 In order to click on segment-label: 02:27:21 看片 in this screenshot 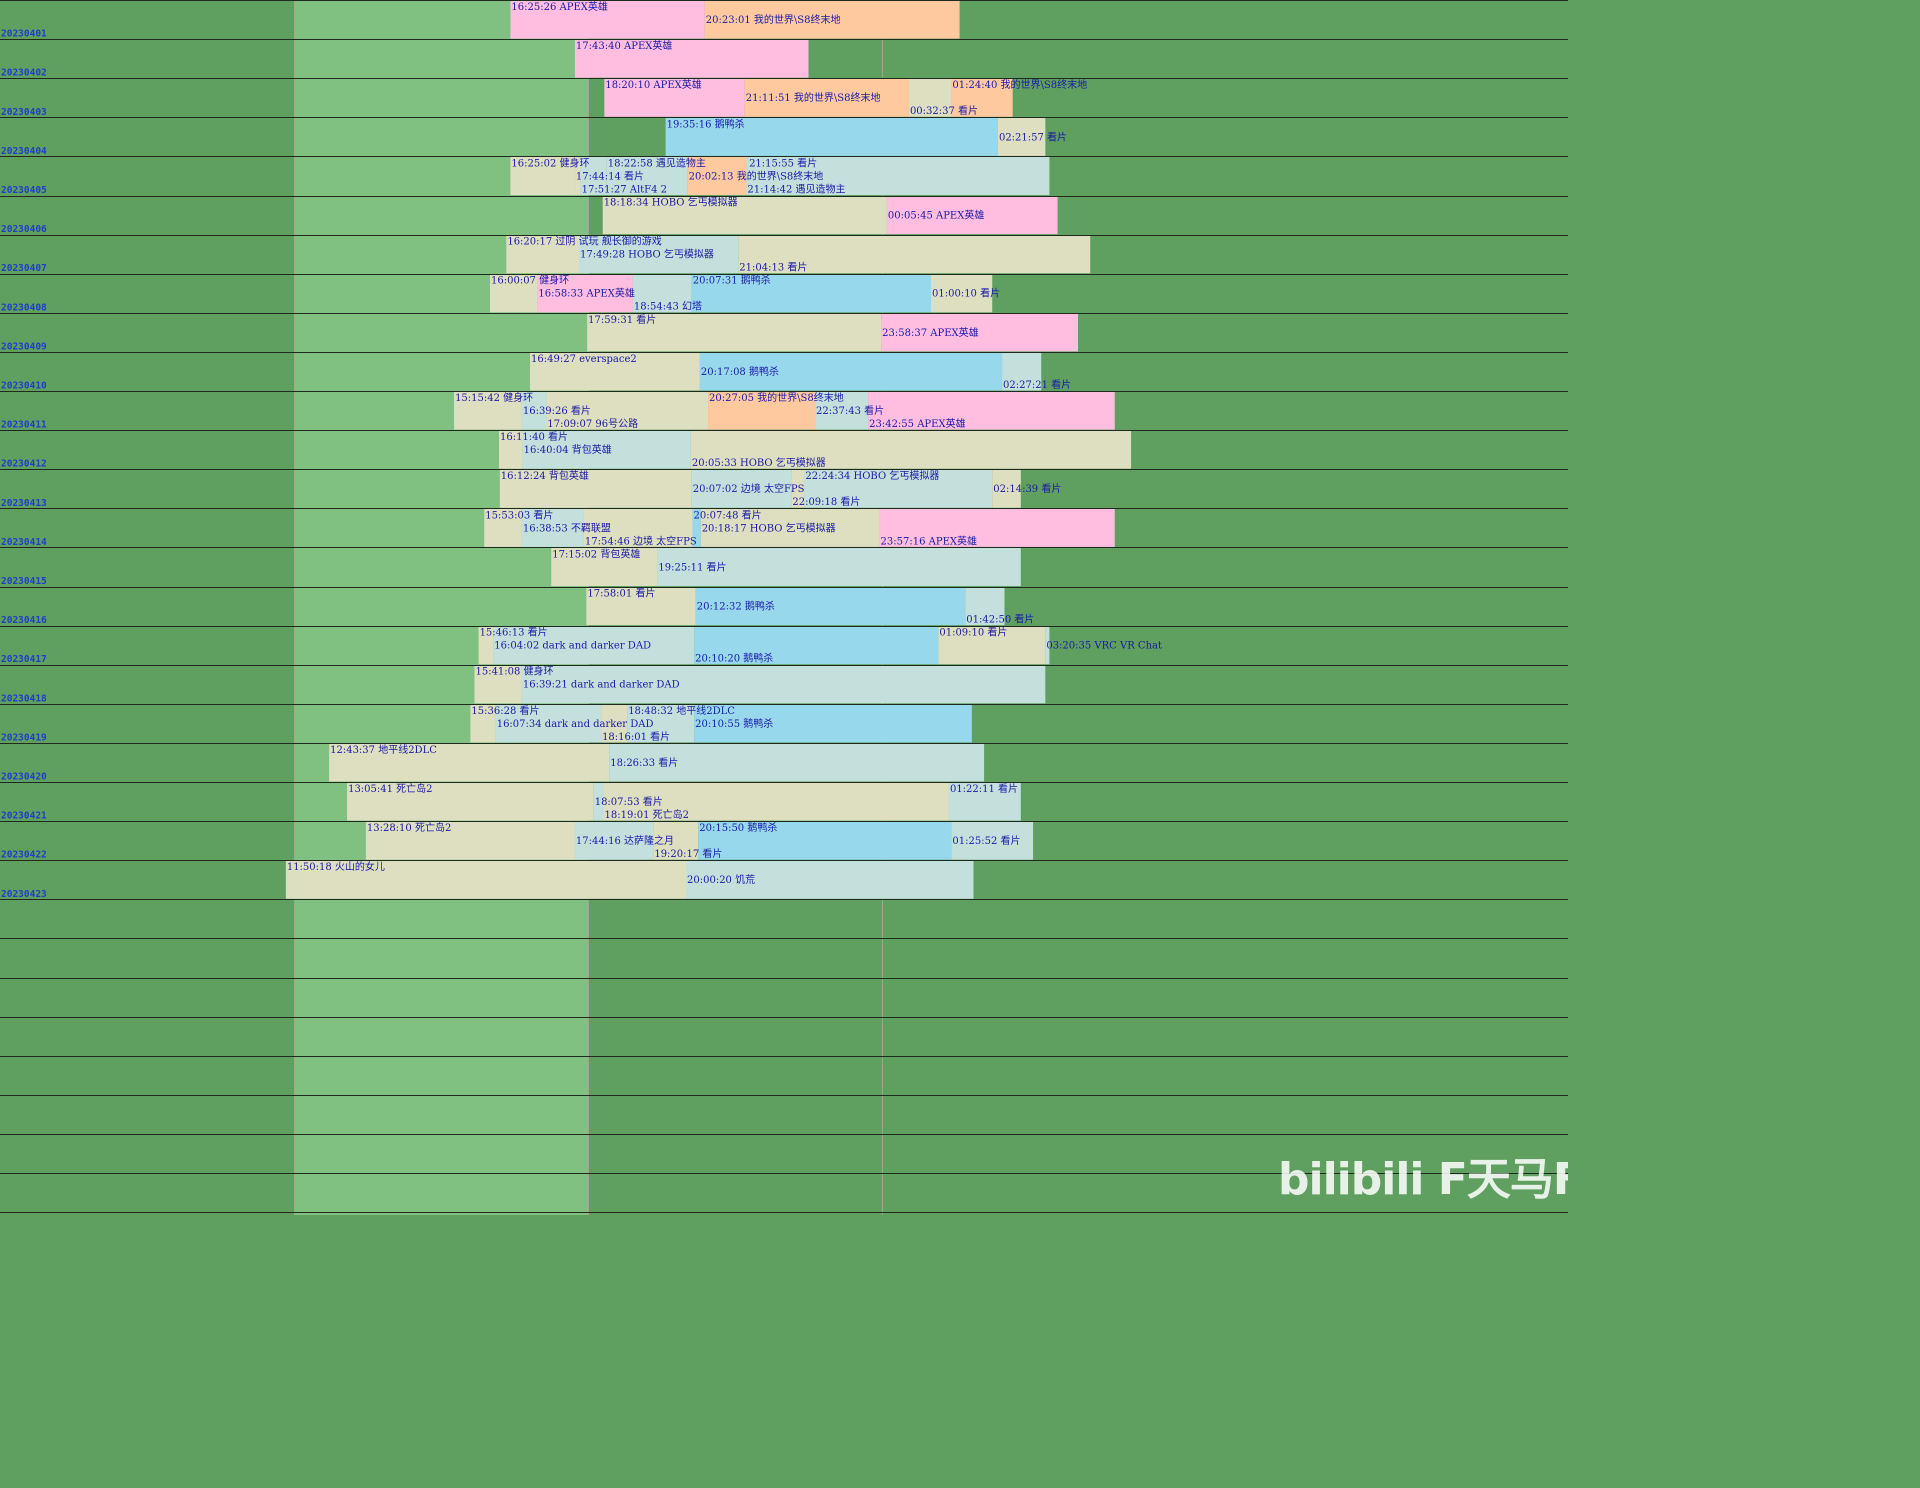, I will do `click(1037, 384)`.